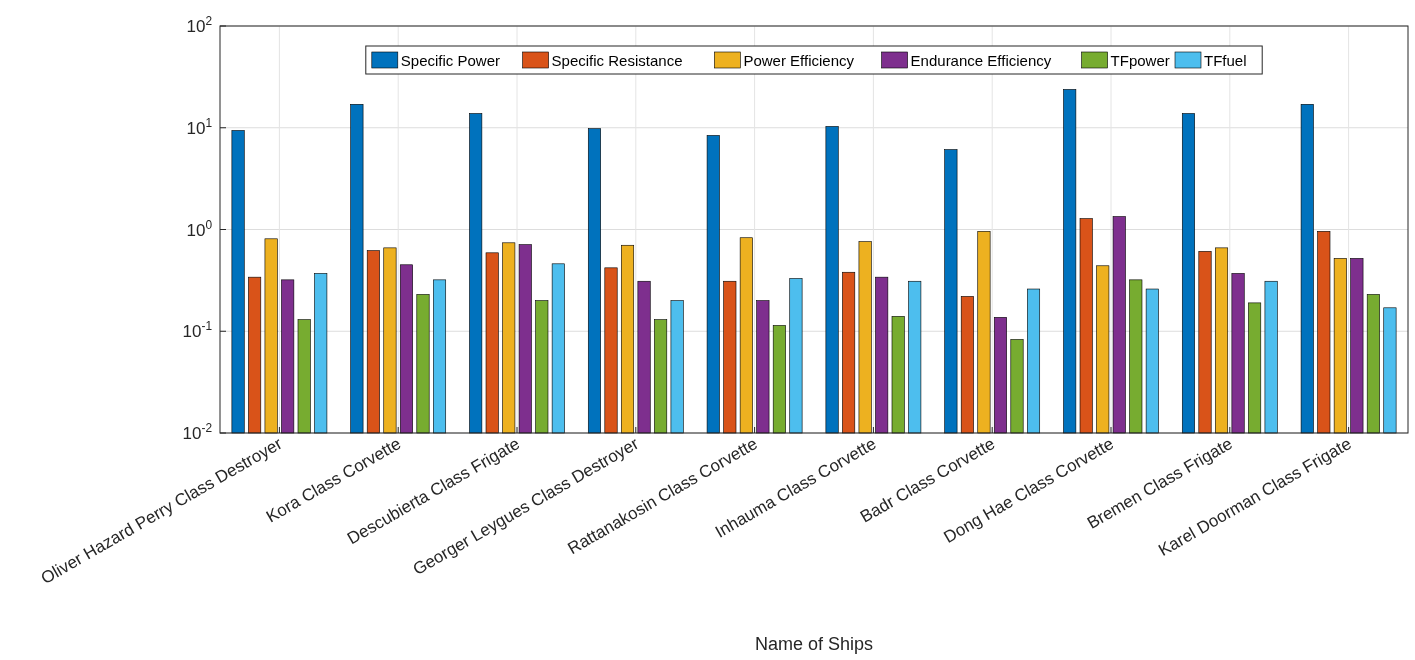 This screenshot has height=660, width=1415. I want to click on legend-label: TFfuel, so click(1225, 60).